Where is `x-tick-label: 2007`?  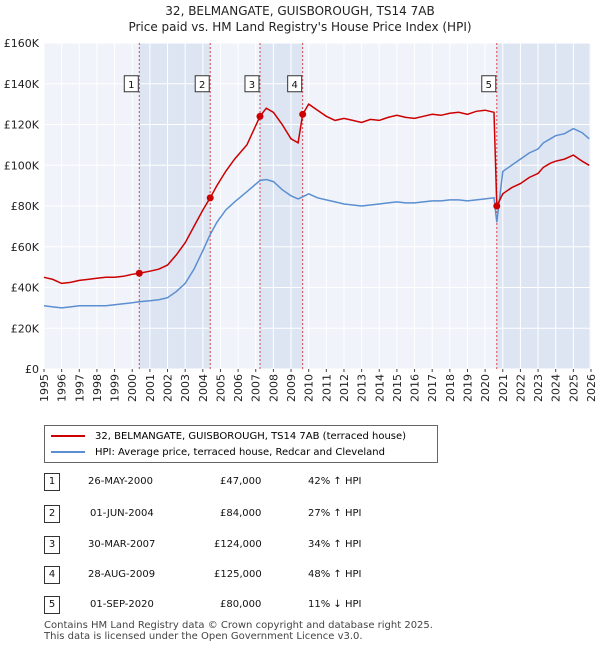
x-tick-label: 2007 is located at coordinates (256, 388).